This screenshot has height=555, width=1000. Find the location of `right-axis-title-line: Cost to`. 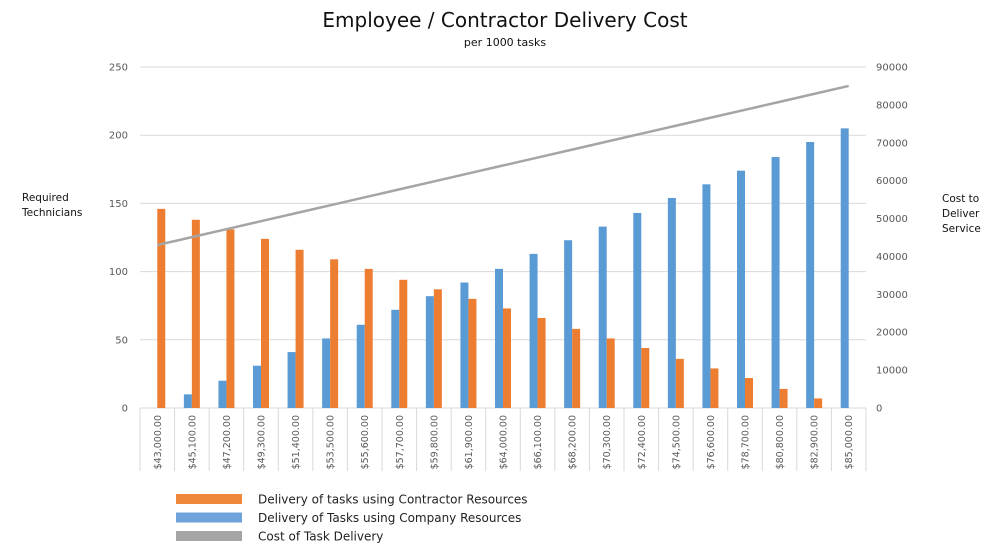

right-axis-title-line: Cost to is located at coordinates (960, 199).